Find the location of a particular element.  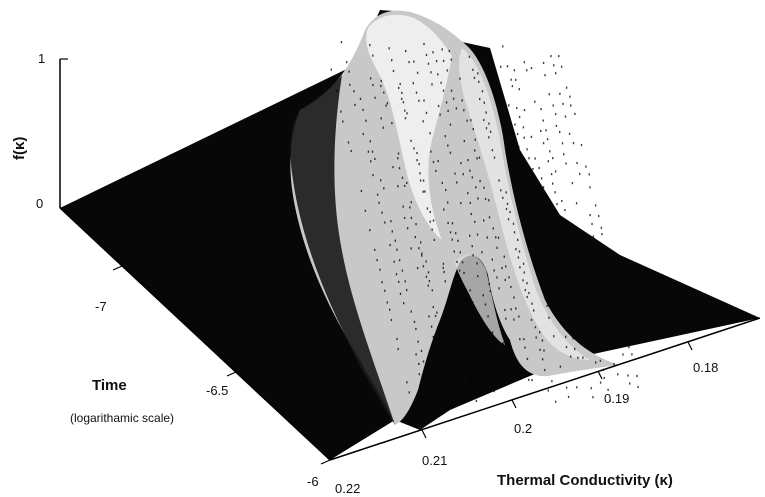

conductivity-tick-label: 0.18 is located at coordinates (705, 367).